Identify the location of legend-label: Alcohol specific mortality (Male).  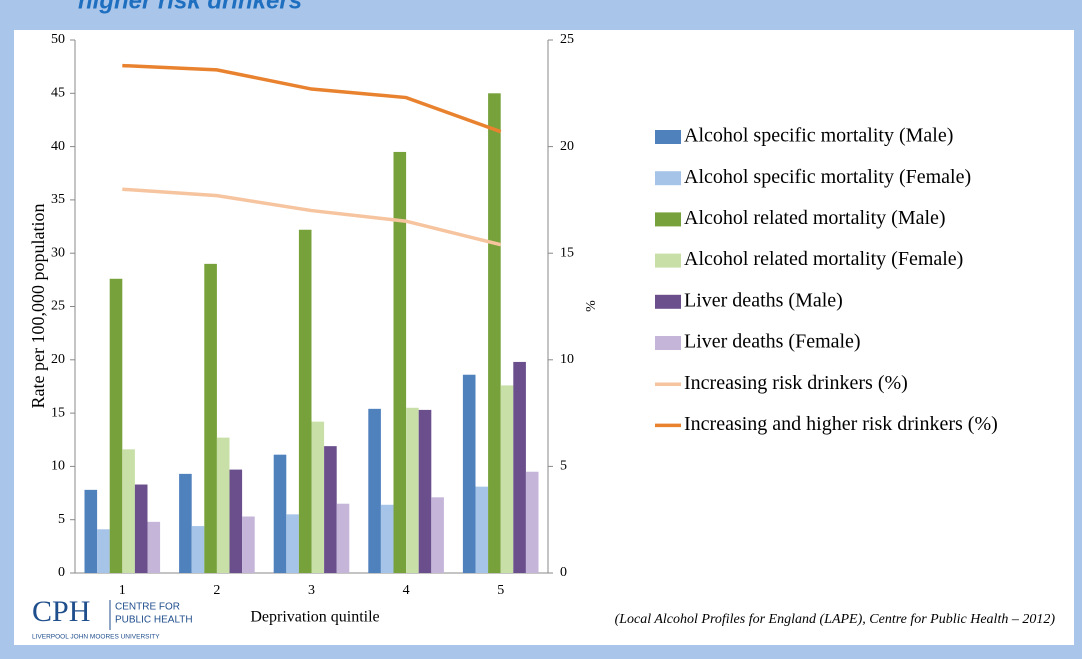
(818, 136).